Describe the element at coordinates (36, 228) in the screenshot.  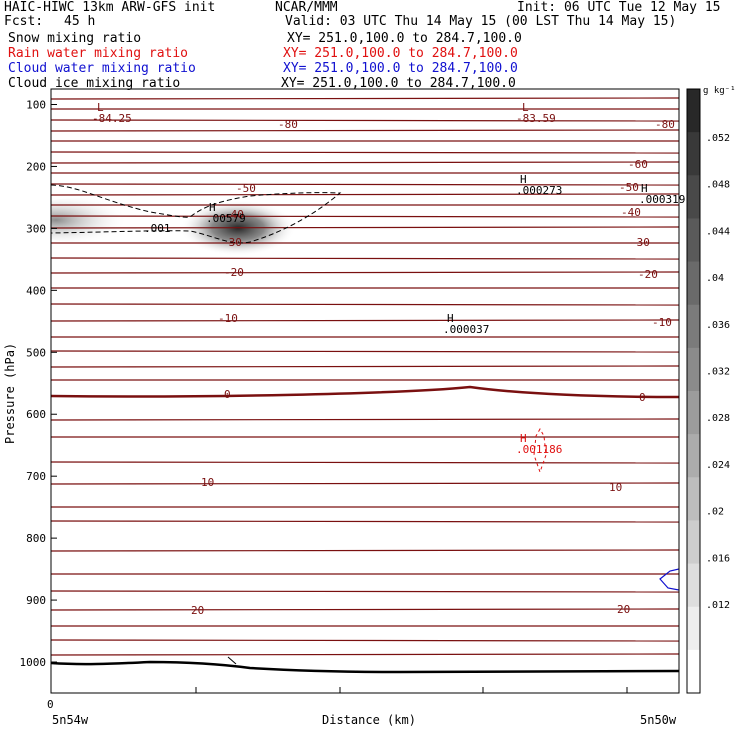
I see `y-tick-label: 300` at that location.